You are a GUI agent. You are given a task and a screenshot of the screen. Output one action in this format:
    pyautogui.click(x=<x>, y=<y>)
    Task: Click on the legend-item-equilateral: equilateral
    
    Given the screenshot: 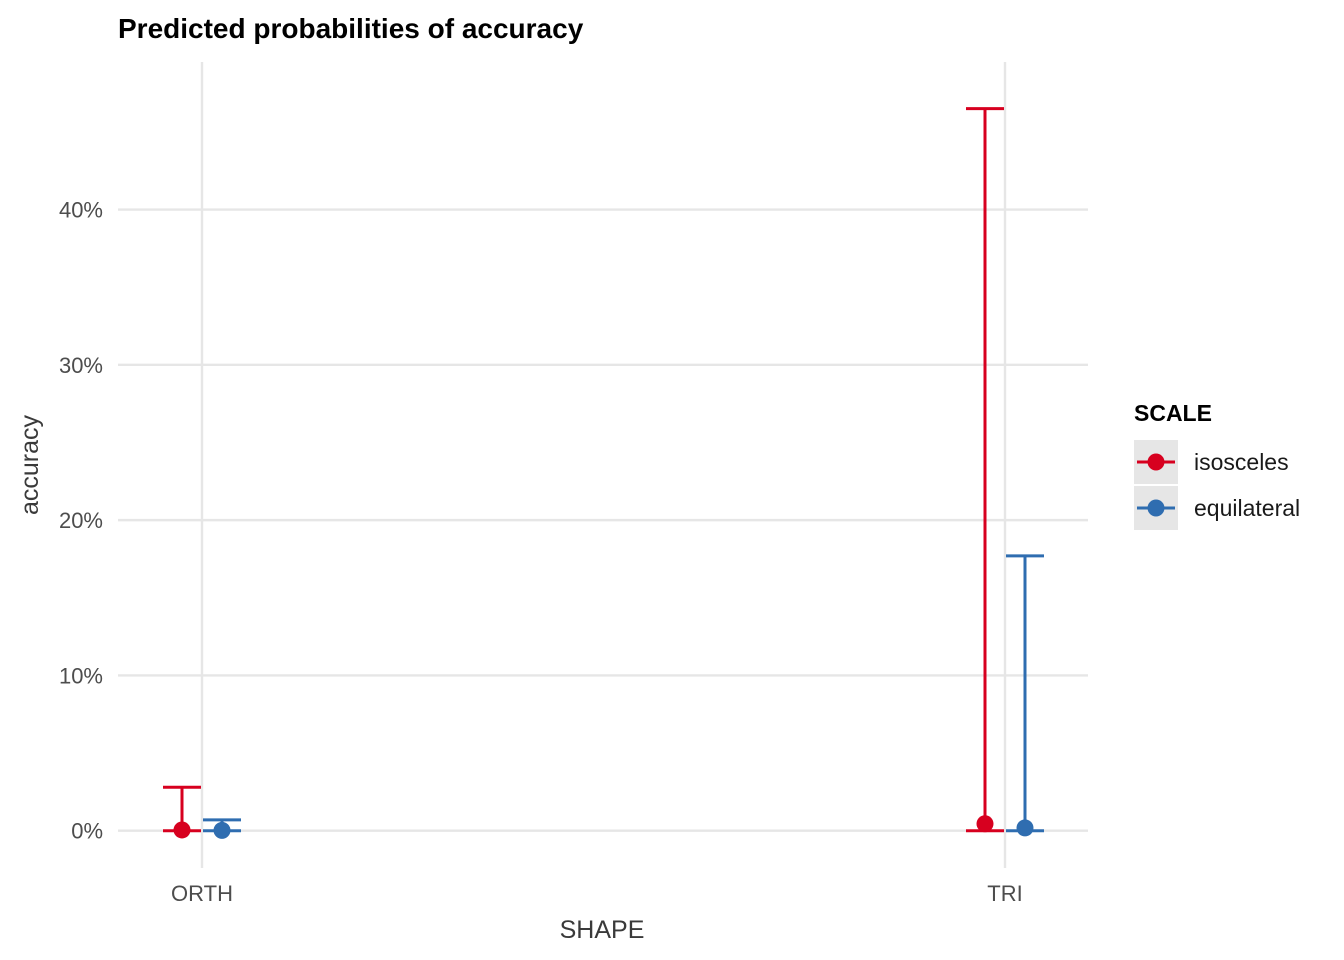 What is the action you would take?
    pyautogui.click(x=1217, y=508)
    